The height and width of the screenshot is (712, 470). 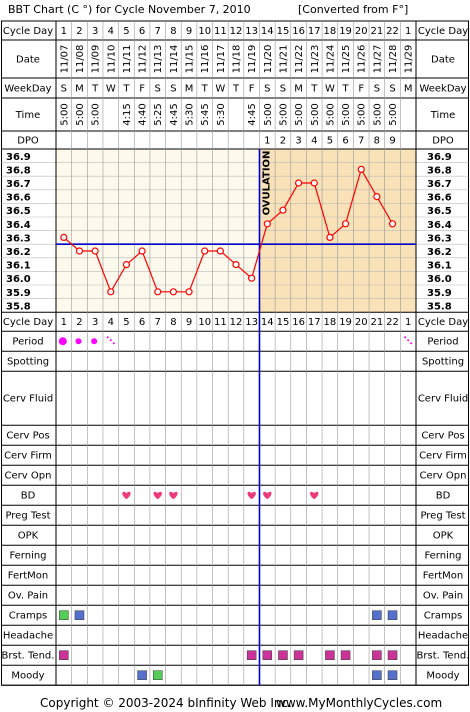 I want to click on cycle_day-cell: 15, so click(x=283, y=31).